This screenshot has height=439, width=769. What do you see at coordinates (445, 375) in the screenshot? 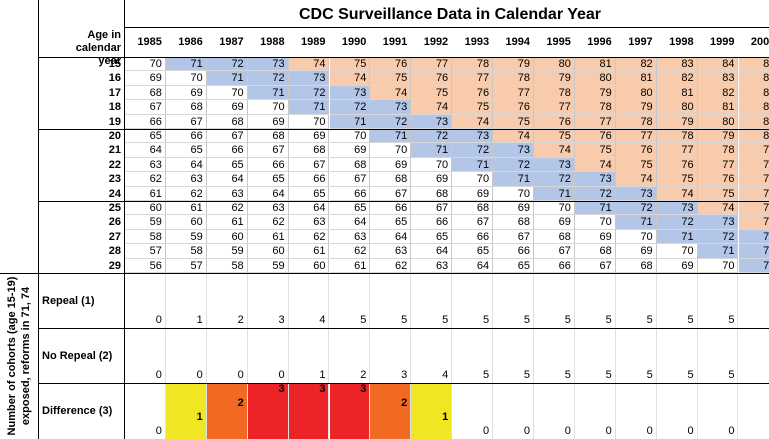
I see `summary-value: 4` at bounding box center [445, 375].